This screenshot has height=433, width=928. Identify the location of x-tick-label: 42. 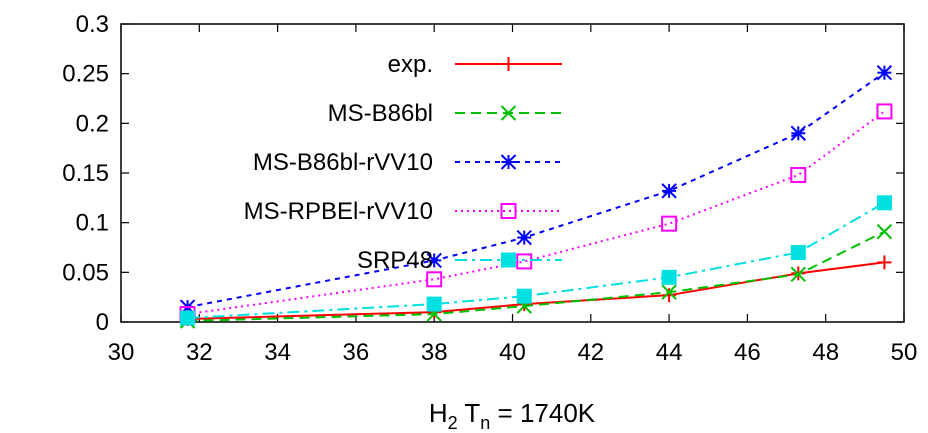
(590, 352).